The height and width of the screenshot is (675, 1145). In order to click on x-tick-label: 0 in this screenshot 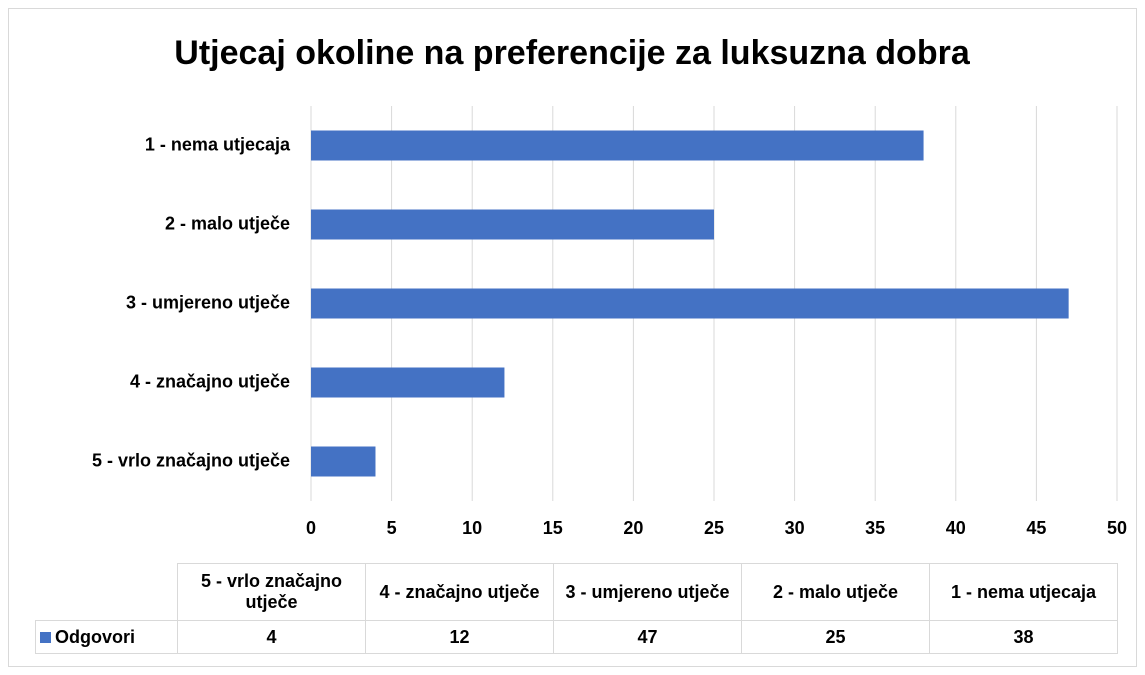, I will do `click(311, 528)`.